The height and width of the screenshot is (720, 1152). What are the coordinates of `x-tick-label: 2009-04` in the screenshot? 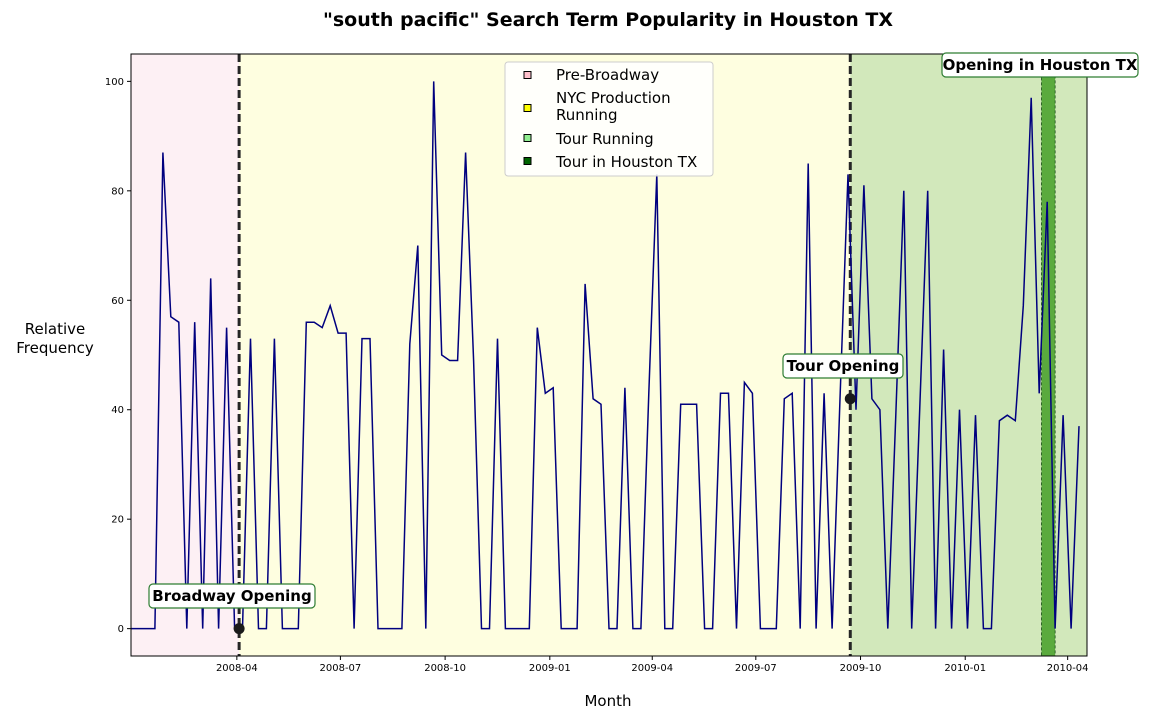 It's located at (652, 668).